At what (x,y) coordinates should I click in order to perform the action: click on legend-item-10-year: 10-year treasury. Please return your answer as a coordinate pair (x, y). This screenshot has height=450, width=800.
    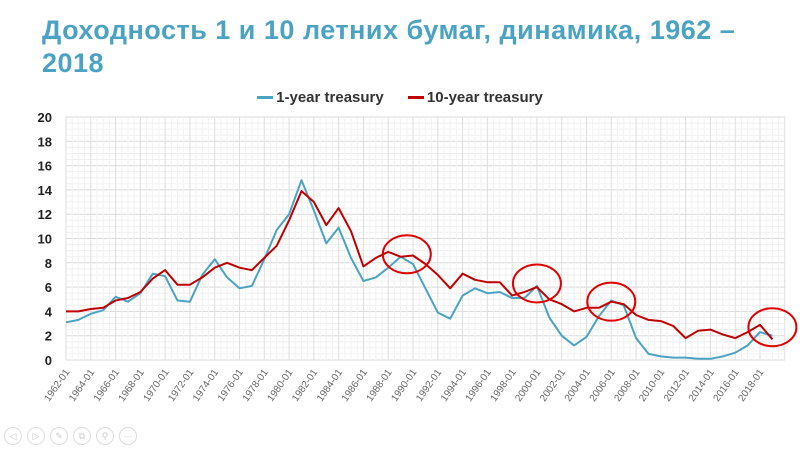
    Looking at the image, I should click on (475, 97).